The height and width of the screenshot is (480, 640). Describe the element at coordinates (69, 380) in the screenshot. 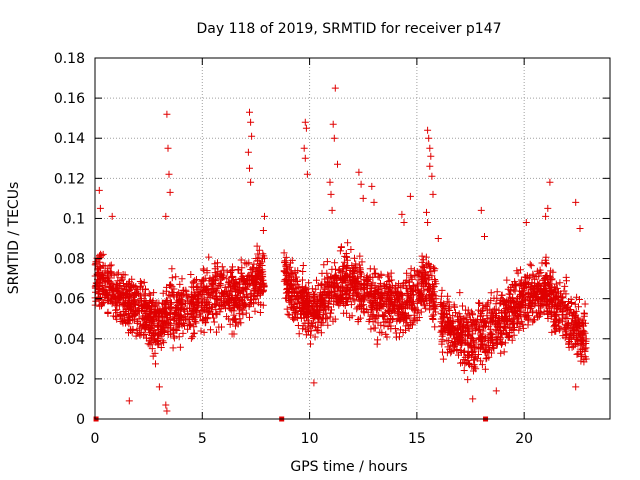

I see `y-tick-label: 0.02` at that location.